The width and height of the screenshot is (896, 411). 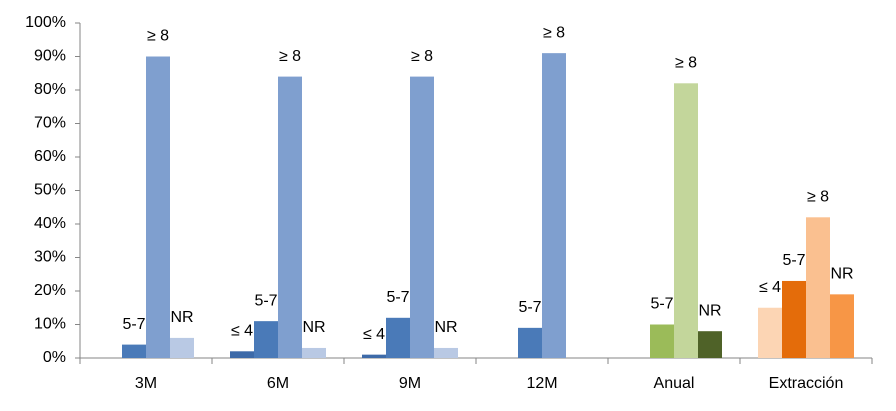 I want to click on y-tick-label: 100%, so click(x=45, y=22).